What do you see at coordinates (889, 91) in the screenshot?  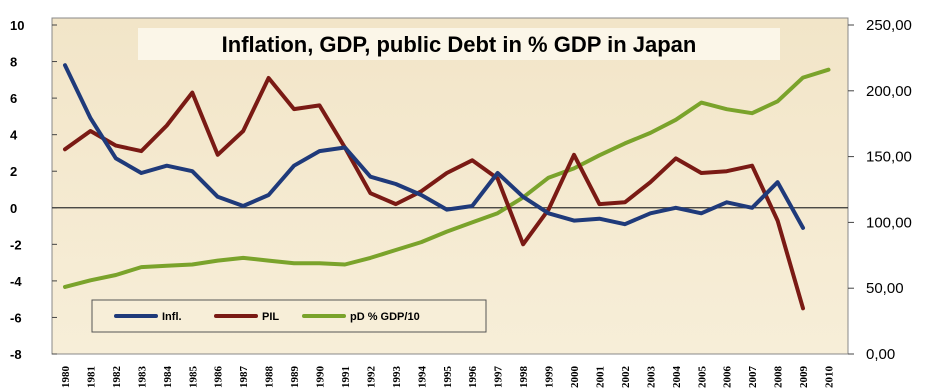 I see `right-tick-label: 200,00` at bounding box center [889, 91].